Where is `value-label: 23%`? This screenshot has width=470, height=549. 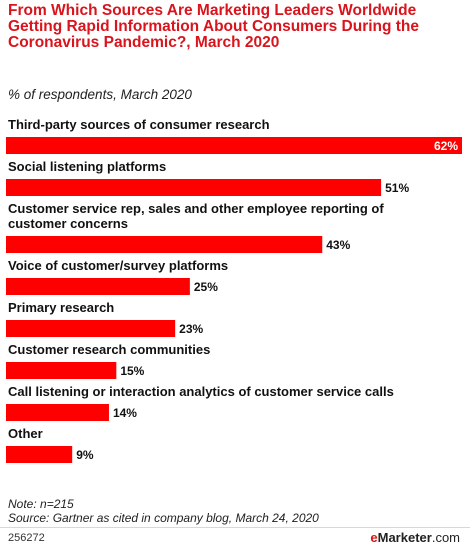
value-label: 23% is located at coordinates (191, 329).